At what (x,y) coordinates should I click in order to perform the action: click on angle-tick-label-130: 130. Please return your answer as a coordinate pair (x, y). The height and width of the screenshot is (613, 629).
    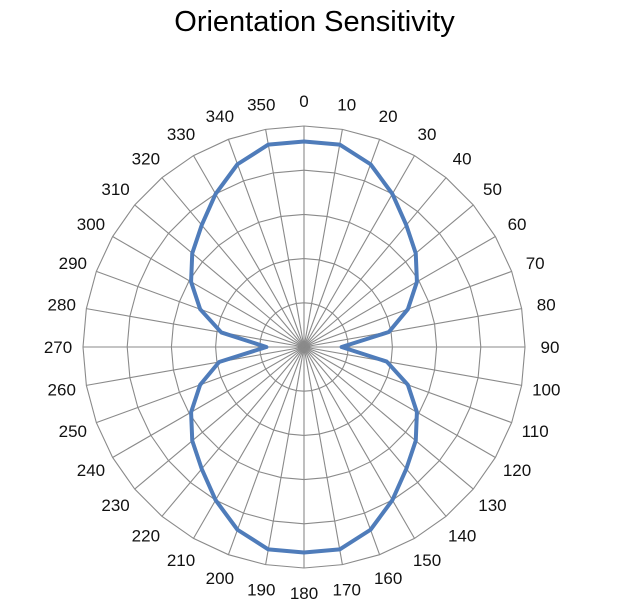
    Looking at the image, I should click on (492, 505).